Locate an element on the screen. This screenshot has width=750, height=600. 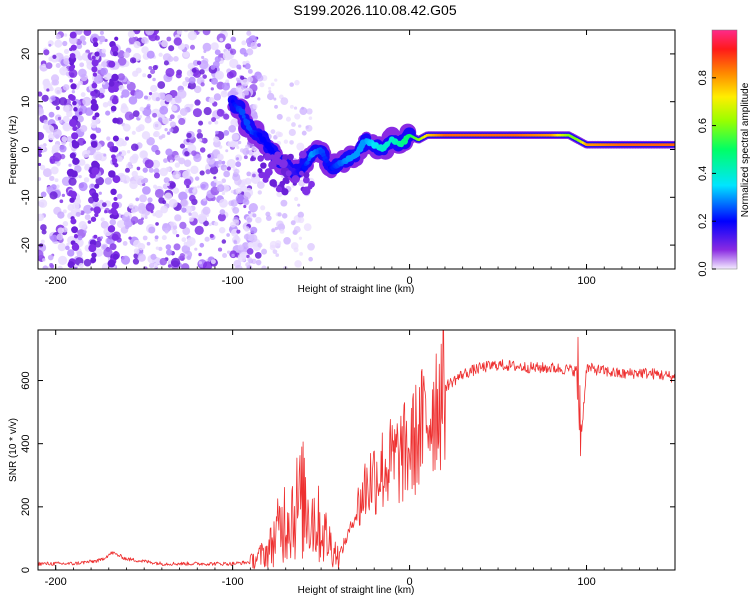
spectrogram-xtick-label: -200 is located at coordinates (56, 281).